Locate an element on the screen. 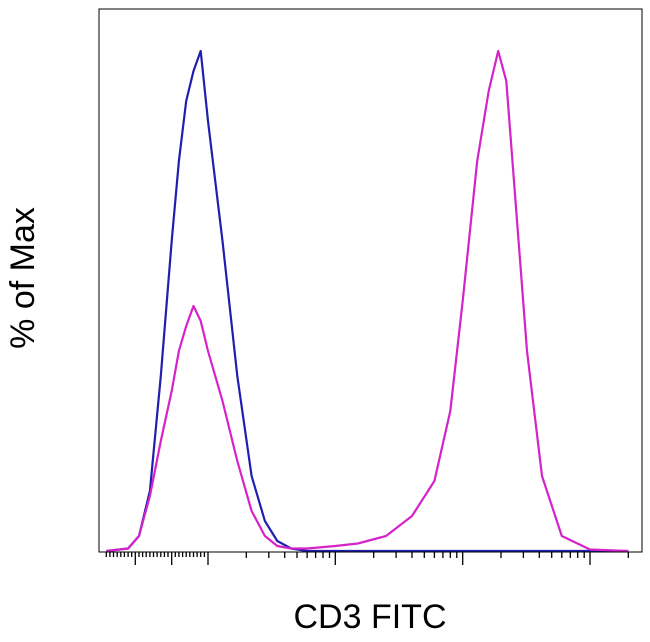  x-axis-title: CD3 FITC is located at coordinates (370, 617).